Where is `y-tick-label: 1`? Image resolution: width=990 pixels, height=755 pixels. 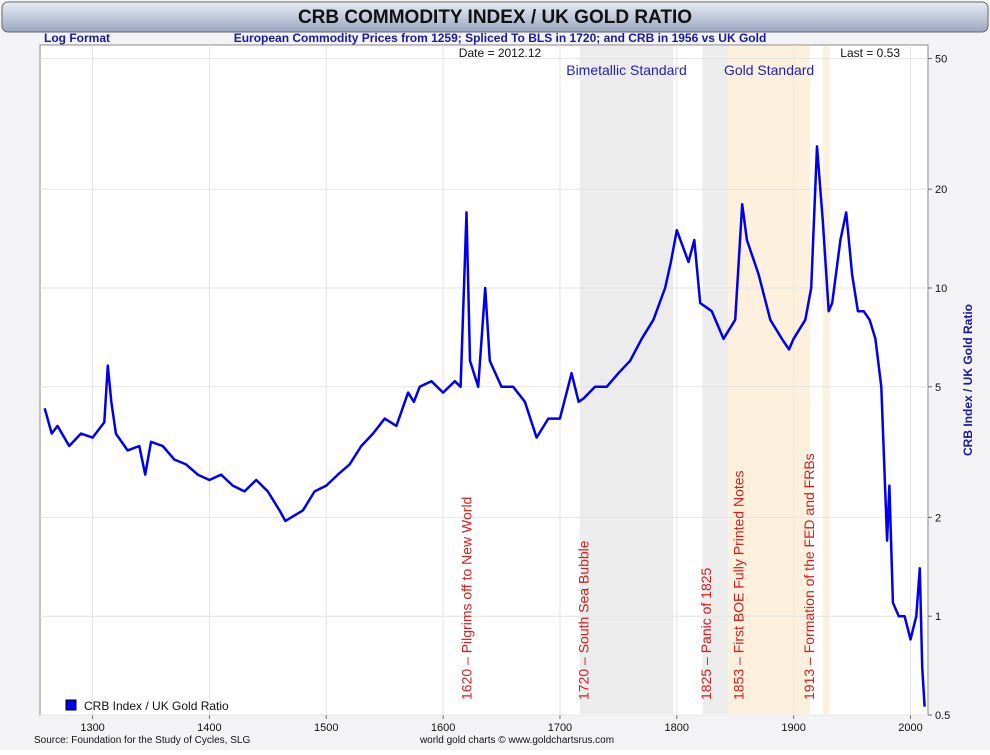
y-tick-label: 1 is located at coordinates (938, 617).